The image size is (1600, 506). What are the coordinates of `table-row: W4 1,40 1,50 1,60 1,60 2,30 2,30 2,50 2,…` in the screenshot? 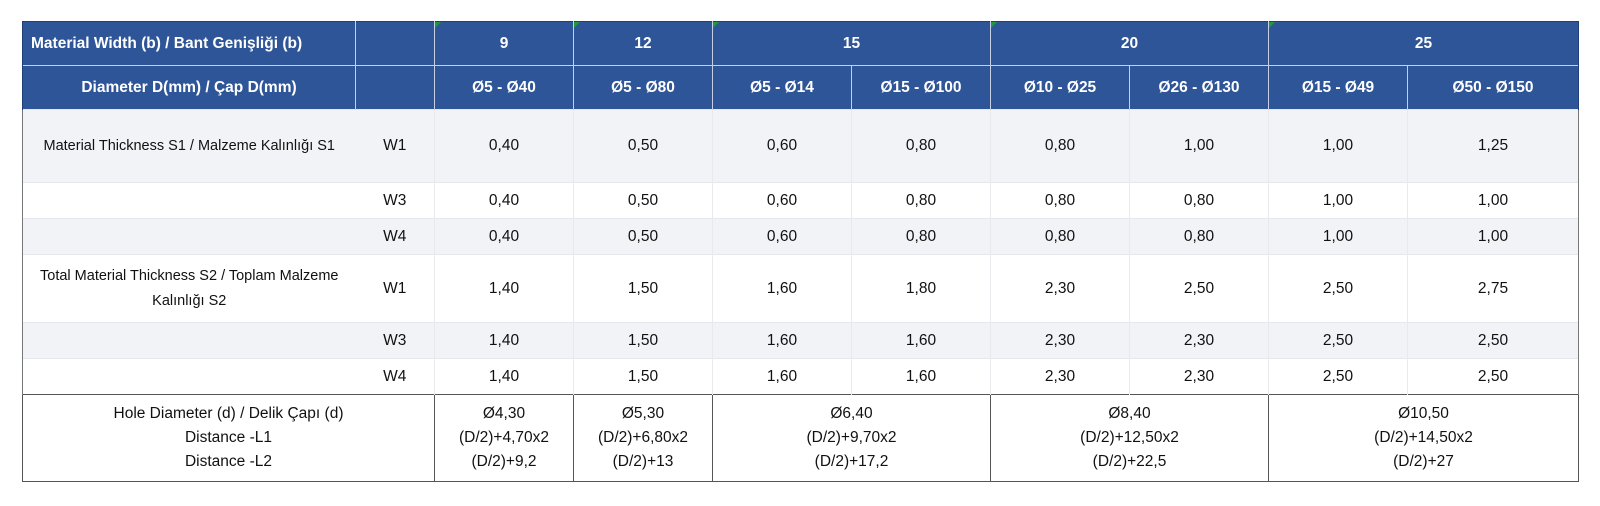 It's located at (800, 376).